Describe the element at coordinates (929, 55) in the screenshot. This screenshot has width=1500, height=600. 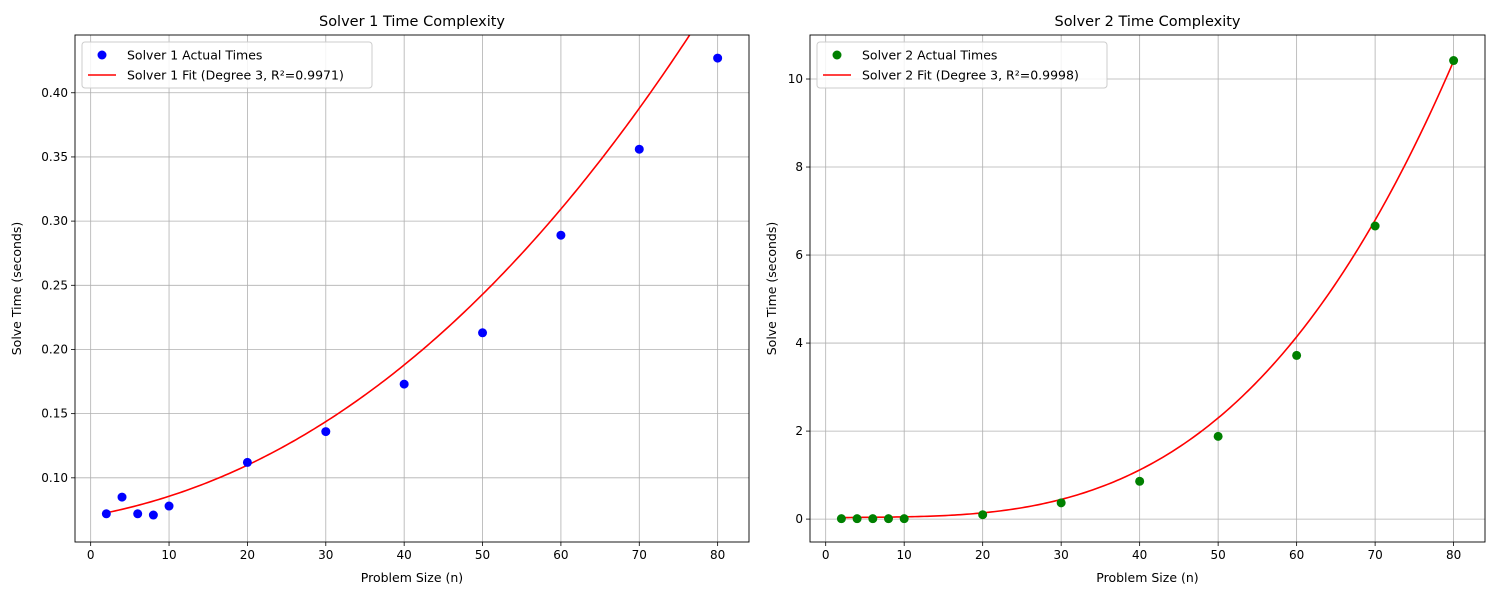
I see `legend-label: Solver 2 Actual Times` at that location.